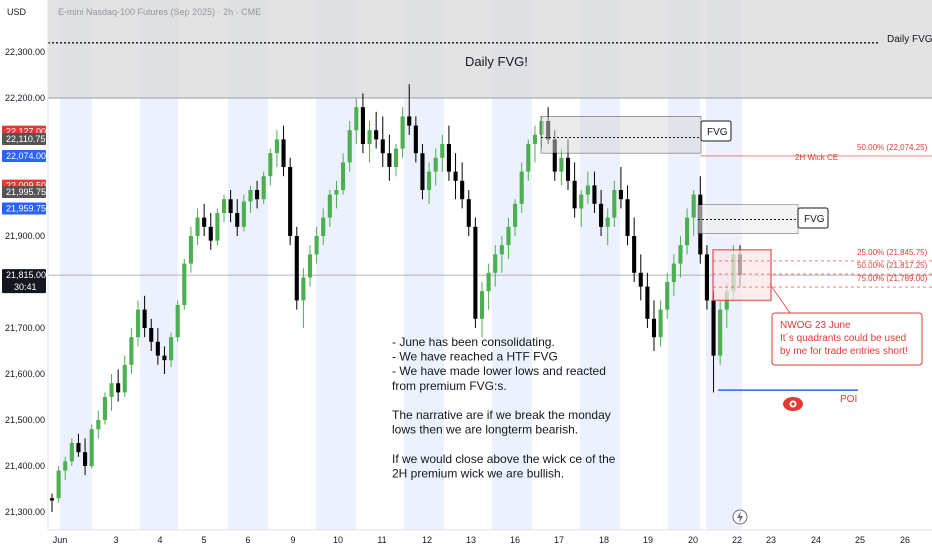 This screenshot has width=932, height=550. I want to click on price-tick-label: 22,300.00, so click(25, 52).